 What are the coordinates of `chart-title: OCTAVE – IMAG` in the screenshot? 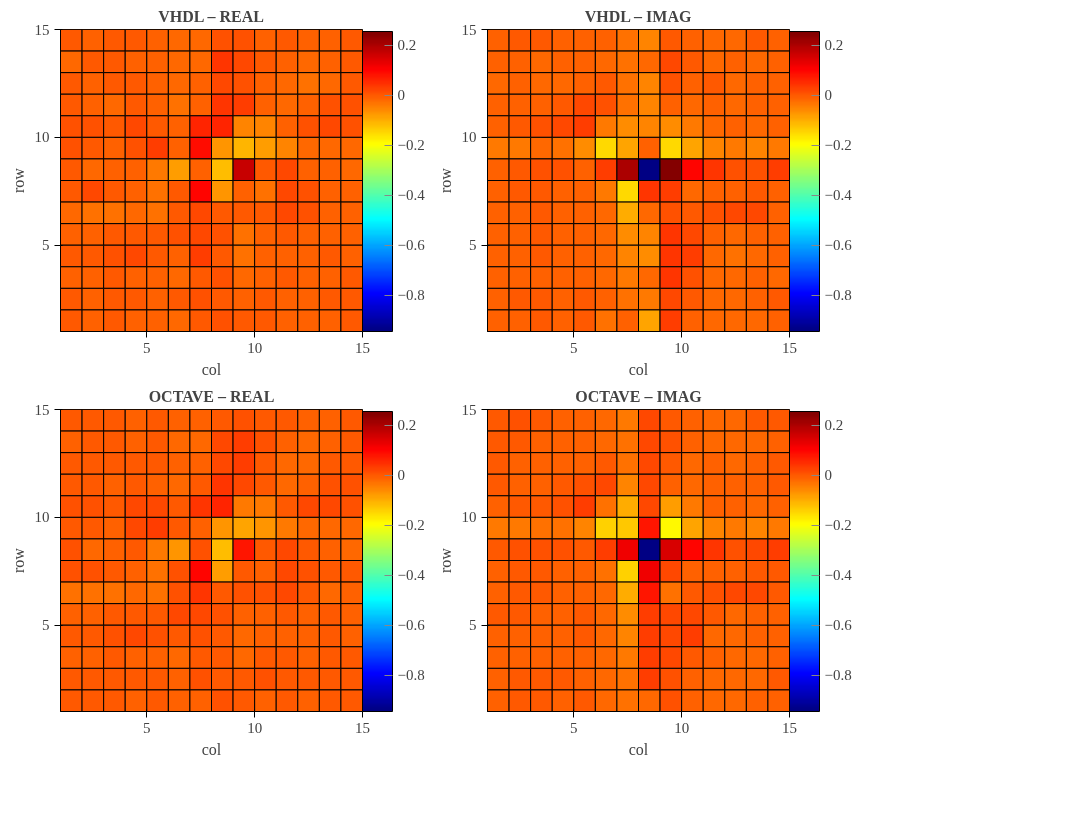 It's located at (639, 396).